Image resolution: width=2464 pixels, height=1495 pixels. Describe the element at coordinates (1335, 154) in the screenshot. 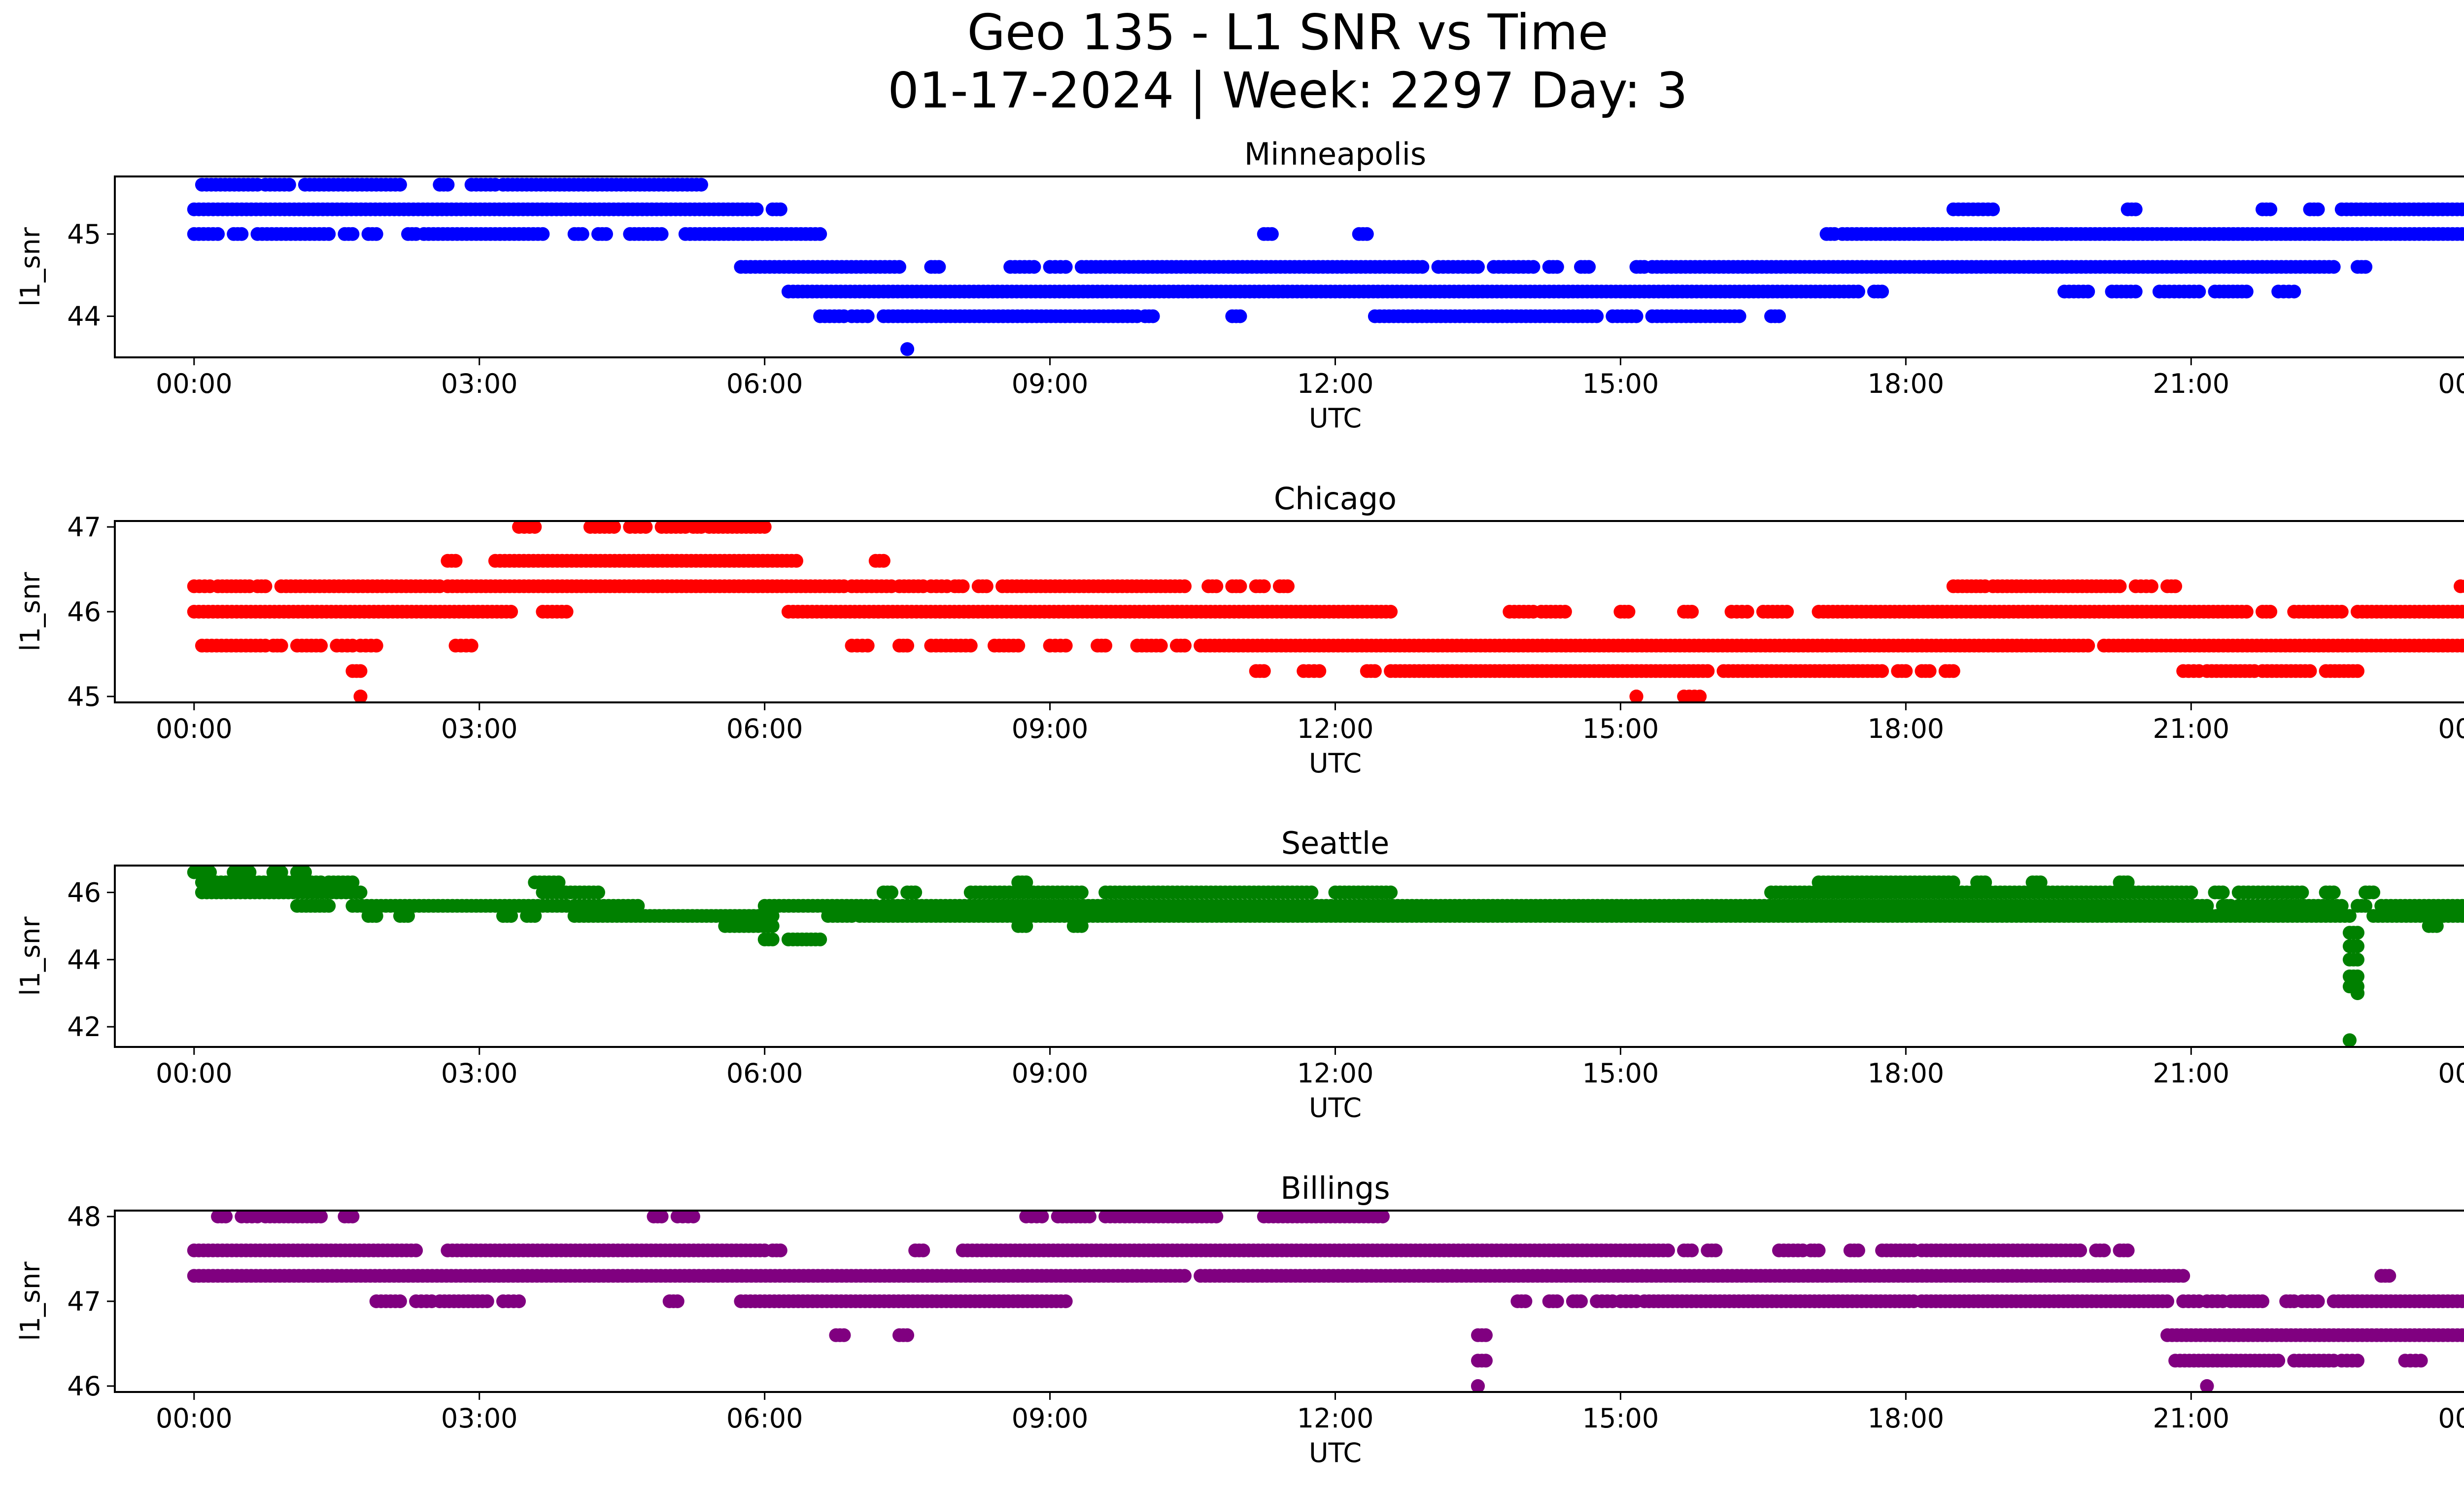

I see `subplot-title: Minneapolis` at that location.